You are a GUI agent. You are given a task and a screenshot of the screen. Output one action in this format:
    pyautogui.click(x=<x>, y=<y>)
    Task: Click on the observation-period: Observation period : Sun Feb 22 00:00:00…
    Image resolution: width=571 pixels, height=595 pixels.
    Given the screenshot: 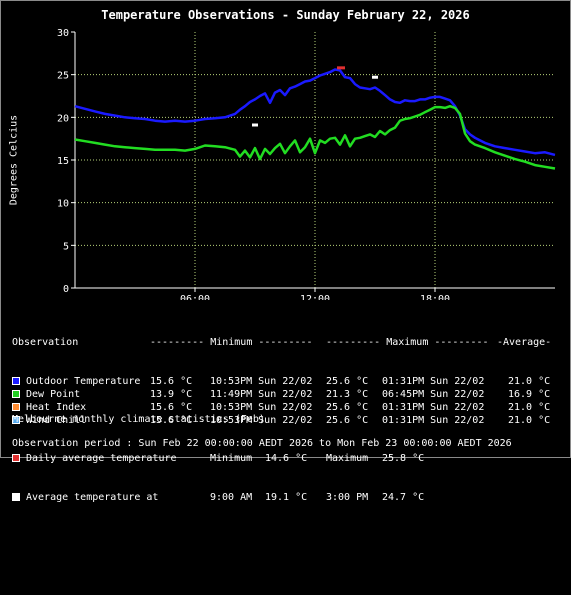 What is the action you would take?
    pyautogui.click(x=261, y=450)
    